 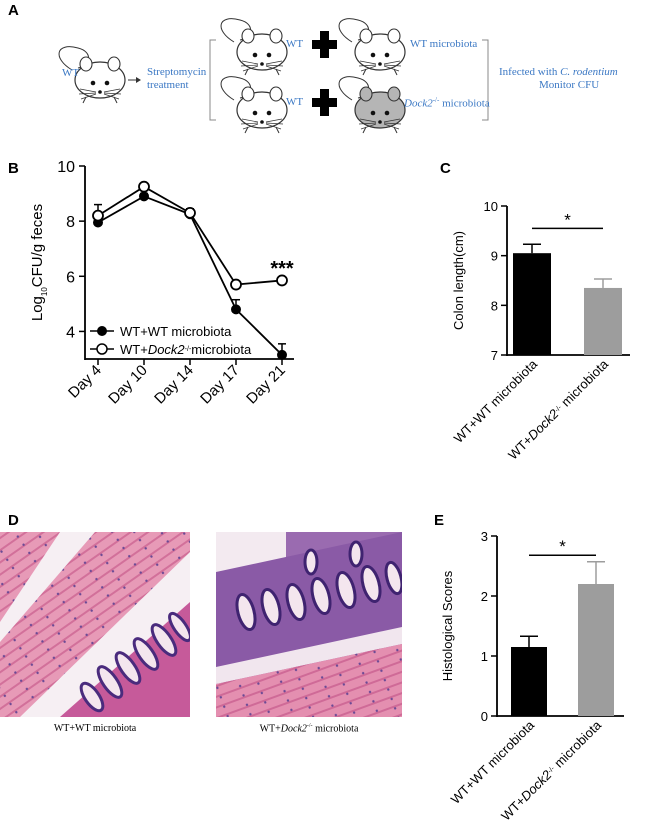 What do you see at coordinates (71, 73) in the screenshot?
I see `start-mouse-label: WT` at bounding box center [71, 73].